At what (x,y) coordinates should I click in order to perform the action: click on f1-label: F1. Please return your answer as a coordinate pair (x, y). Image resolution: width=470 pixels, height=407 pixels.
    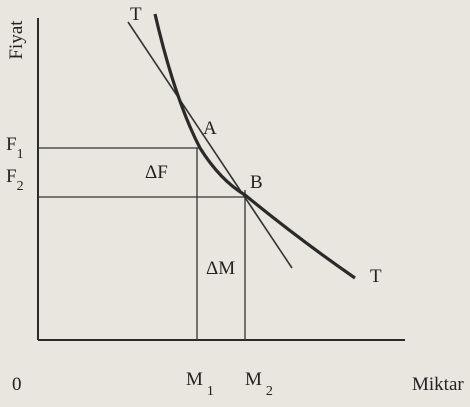
    Looking at the image, I should click on (15, 148).